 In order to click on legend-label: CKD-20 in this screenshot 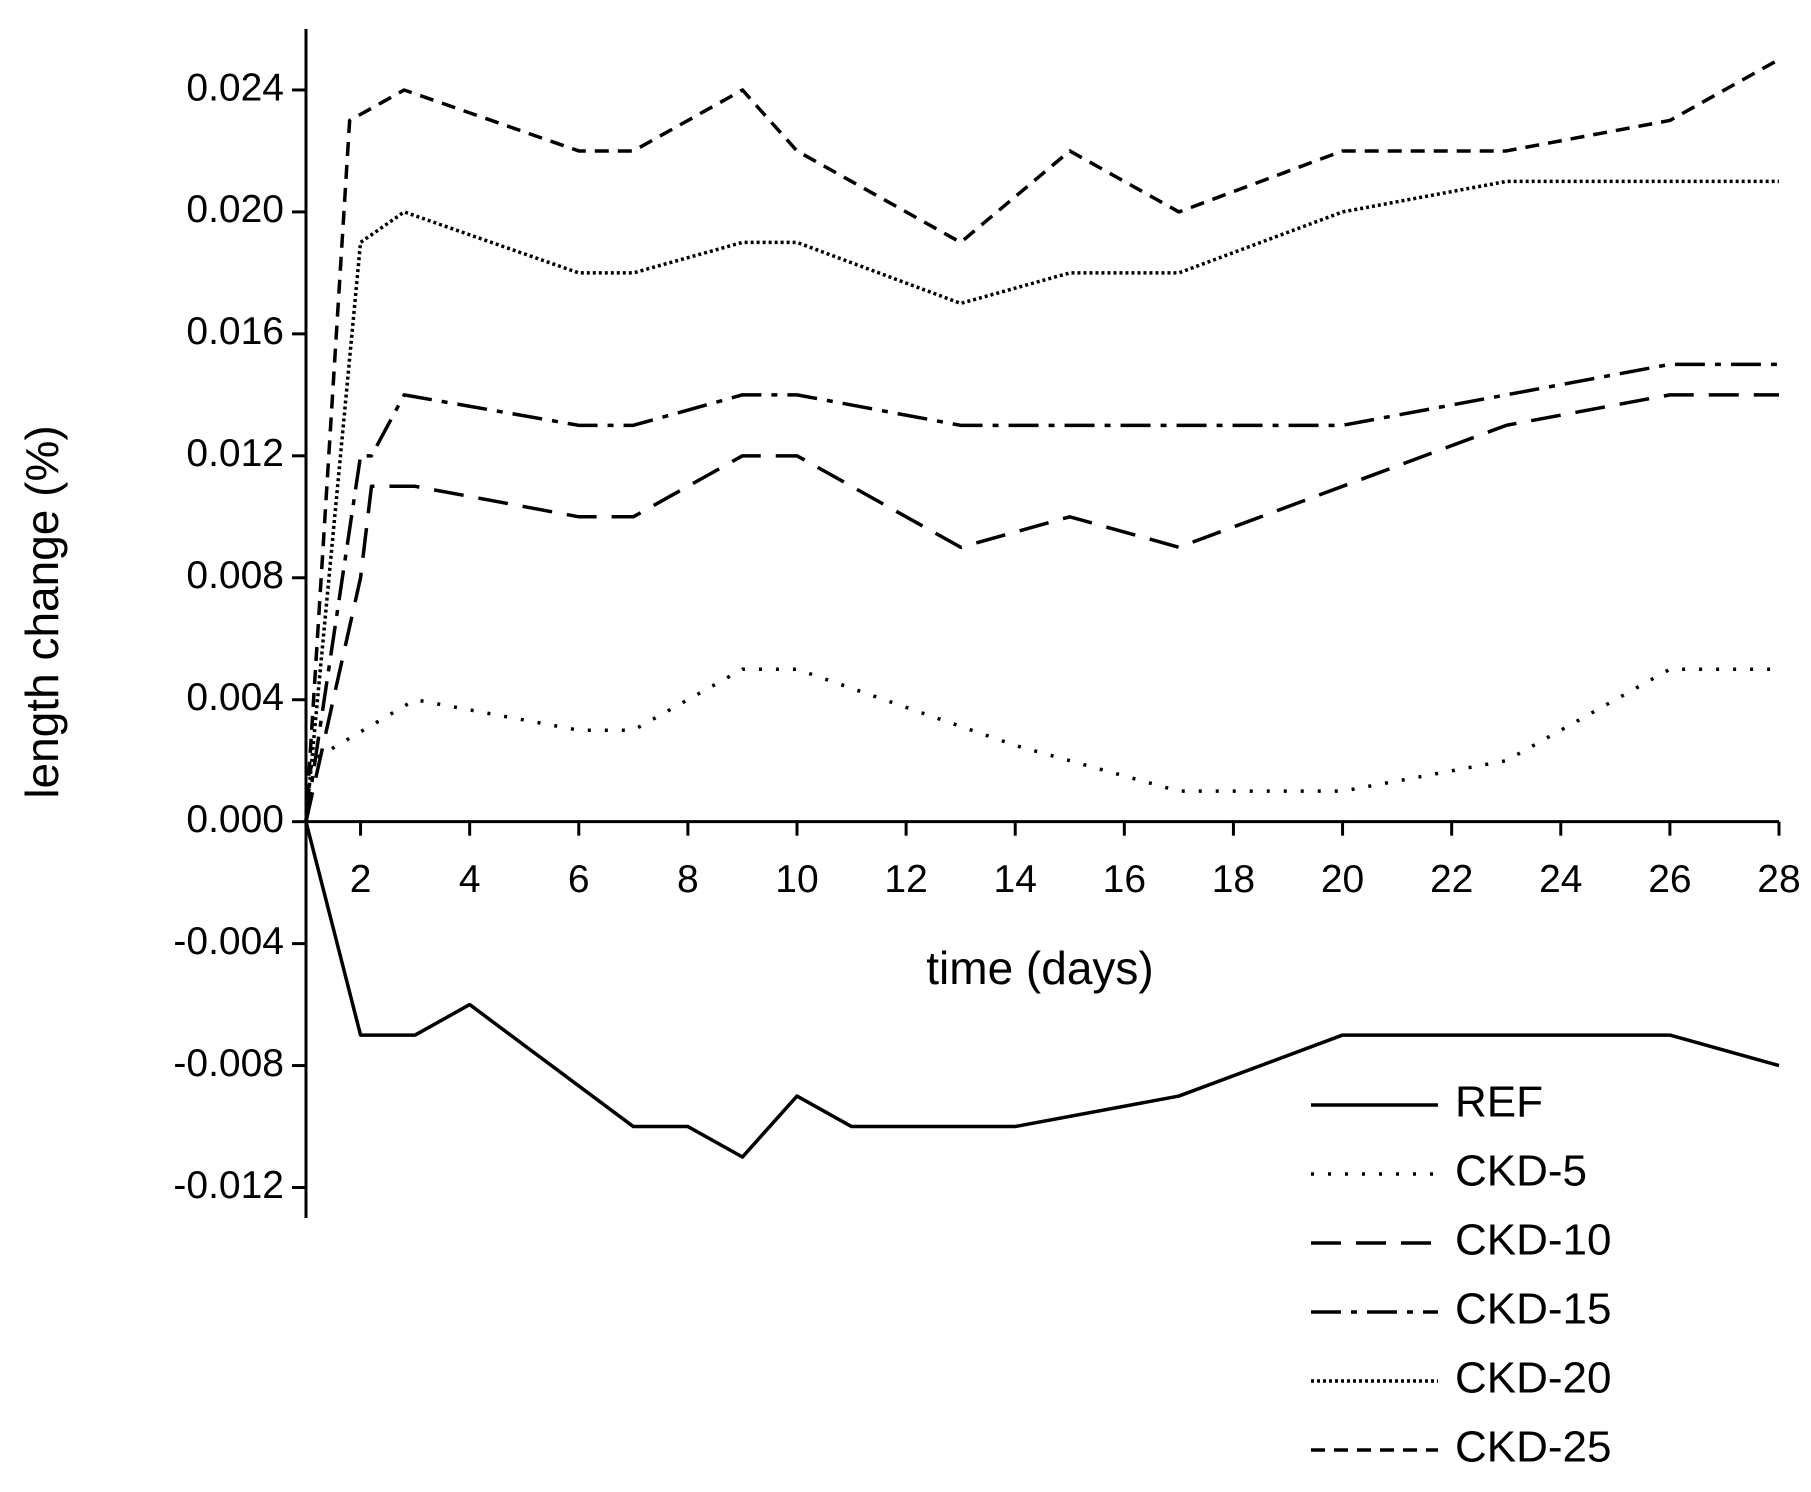, I will do `click(1533, 1378)`.